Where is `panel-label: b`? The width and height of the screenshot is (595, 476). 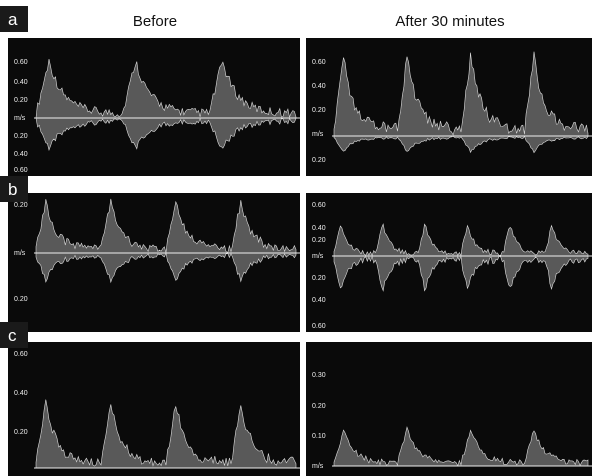
panel-label: b is located at coordinates (12, 189).